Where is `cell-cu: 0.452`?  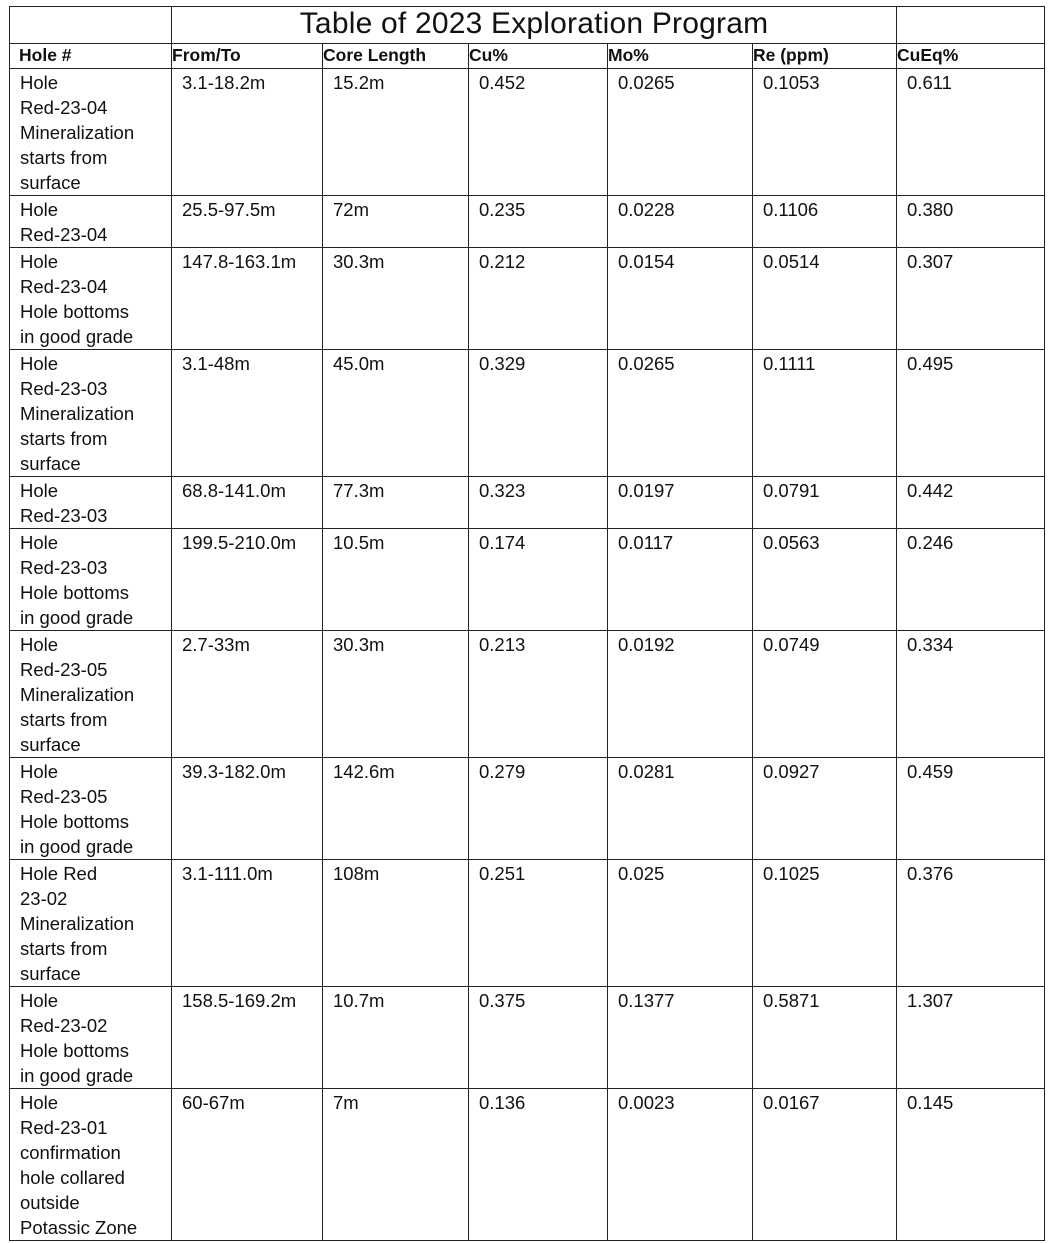 cell-cu: 0.452 is located at coordinates (538, 132).